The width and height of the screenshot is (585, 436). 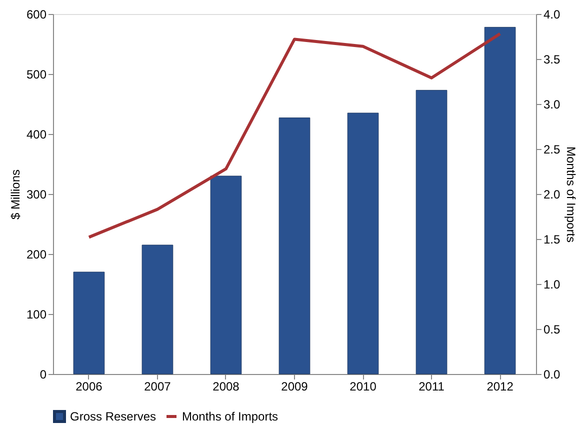 I want to click on y2-tick-label: 4.0, so click(x=552, y=15).